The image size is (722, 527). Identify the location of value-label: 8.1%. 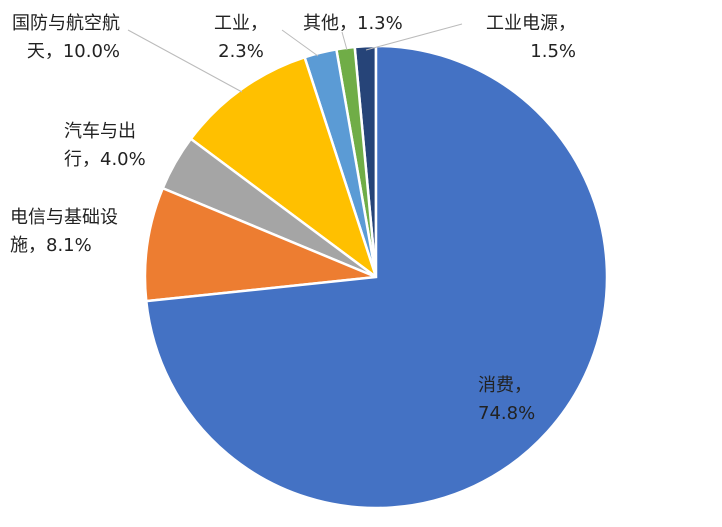
(69, 245).